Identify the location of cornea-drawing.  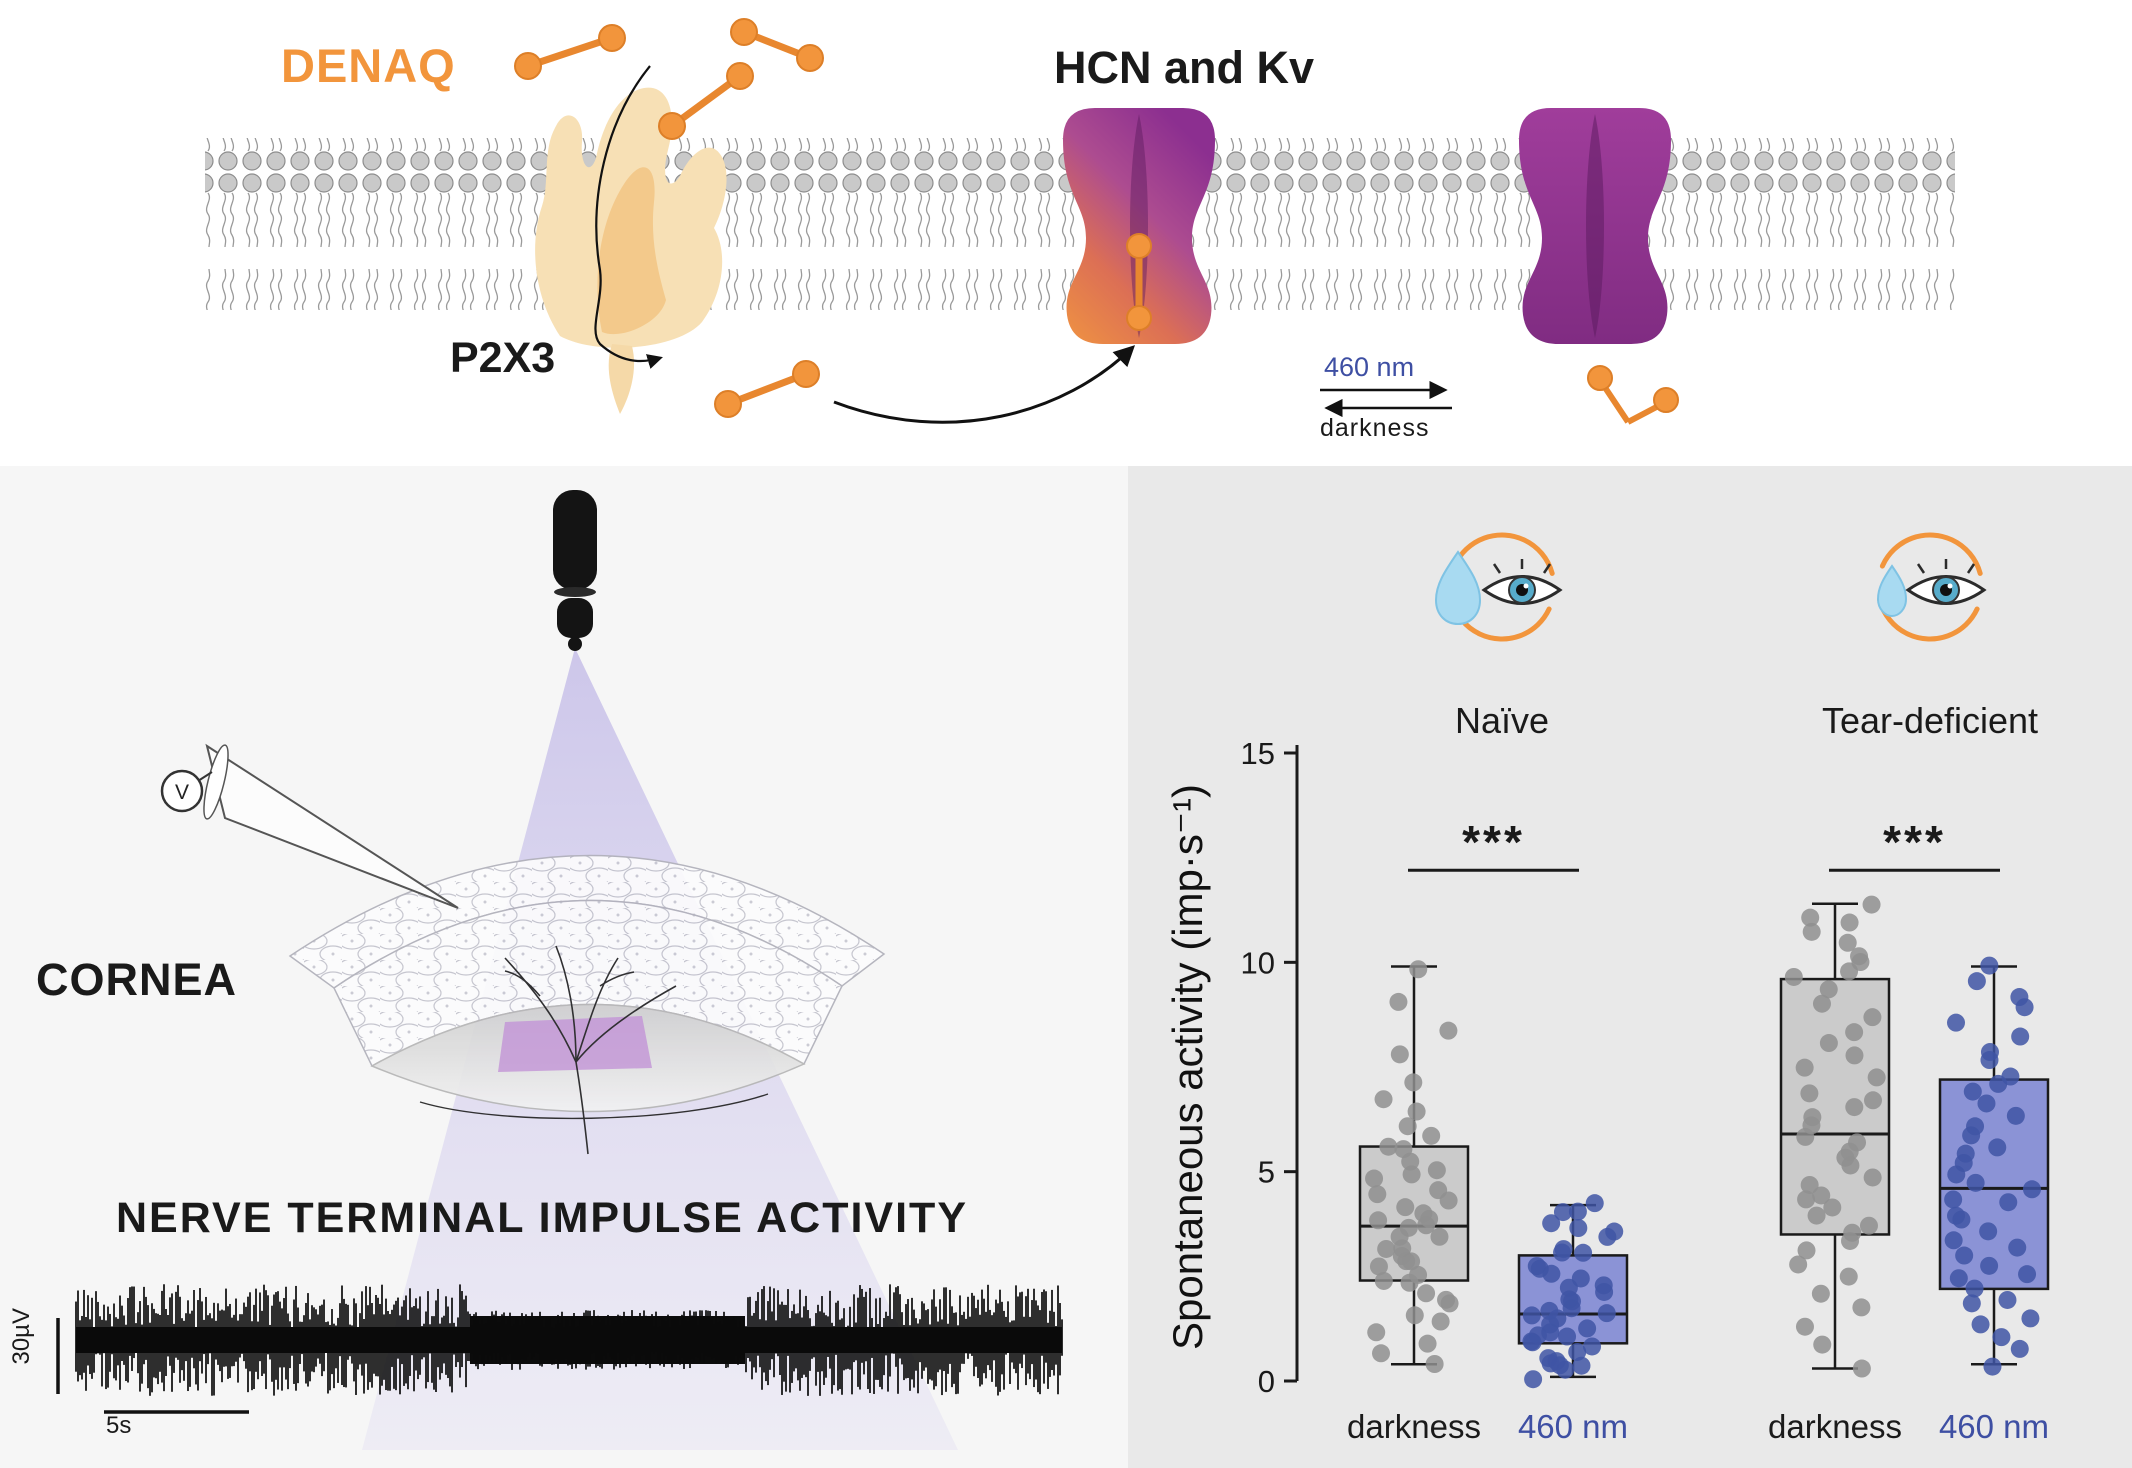
(587, 1004).